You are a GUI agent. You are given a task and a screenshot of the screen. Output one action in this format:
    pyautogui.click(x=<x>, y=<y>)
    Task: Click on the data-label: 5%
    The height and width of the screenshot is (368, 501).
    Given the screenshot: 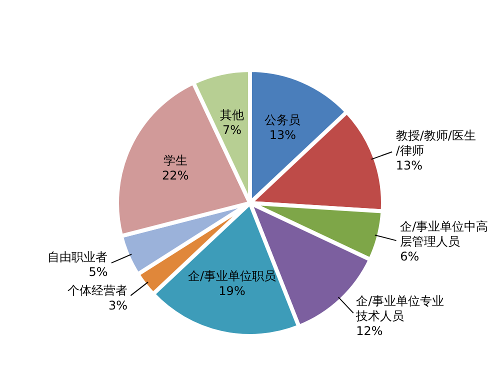 What is the action you would take?
    pyautogui.click(x=98, y=272)
    